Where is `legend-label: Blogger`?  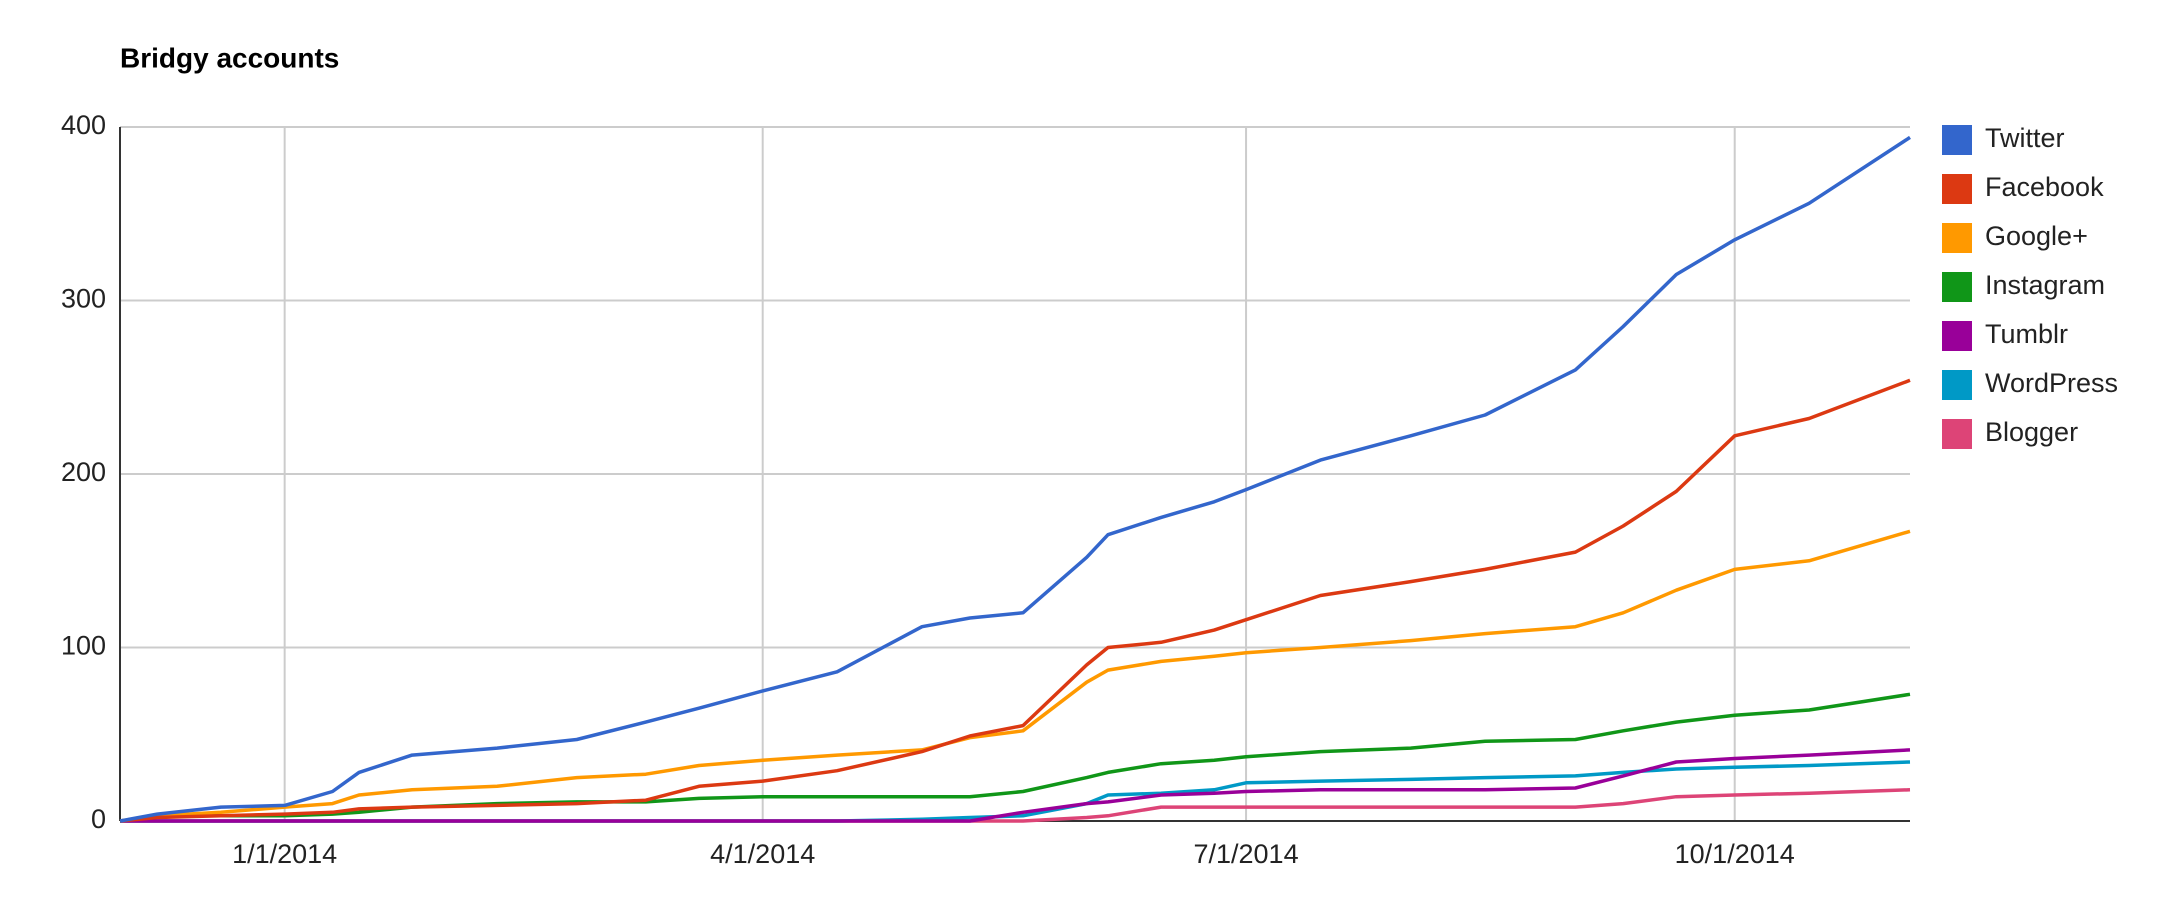 legend-label: Blogger is located at coordinates (2031, 432).